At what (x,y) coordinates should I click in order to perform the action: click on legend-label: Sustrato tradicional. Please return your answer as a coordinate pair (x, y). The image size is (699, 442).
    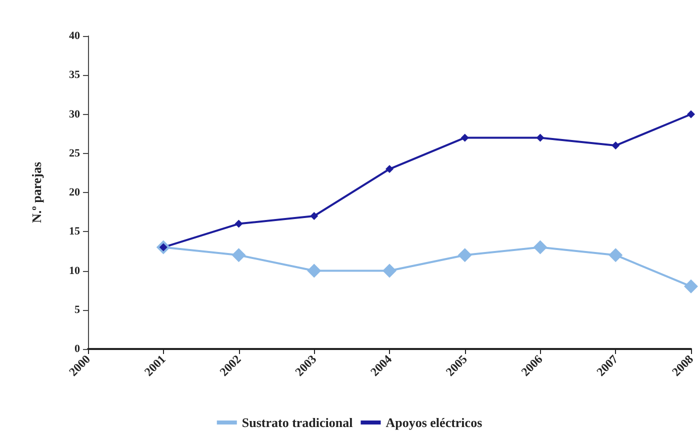
    Looking at the image, I should click on (298, 422).